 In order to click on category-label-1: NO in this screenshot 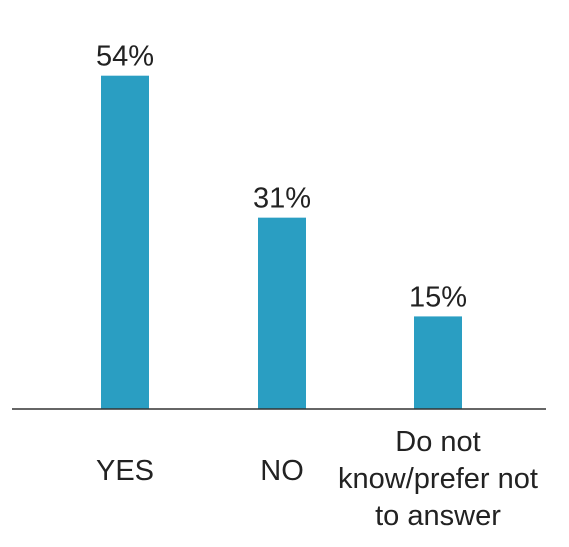, I will do `click(282, 471)`.